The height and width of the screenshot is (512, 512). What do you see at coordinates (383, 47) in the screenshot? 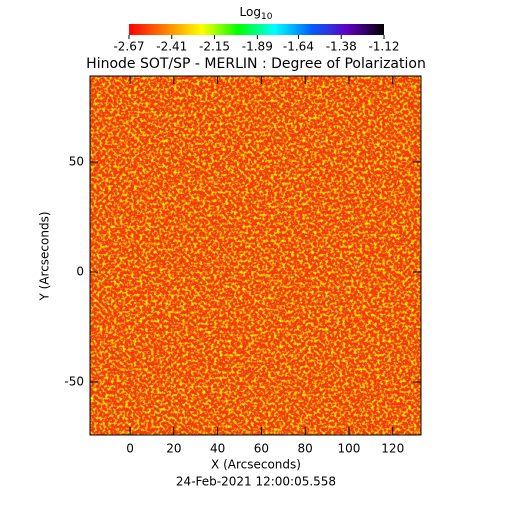
I see `colorbar-tick-label: -1.12` at bounding box center [383, 47].